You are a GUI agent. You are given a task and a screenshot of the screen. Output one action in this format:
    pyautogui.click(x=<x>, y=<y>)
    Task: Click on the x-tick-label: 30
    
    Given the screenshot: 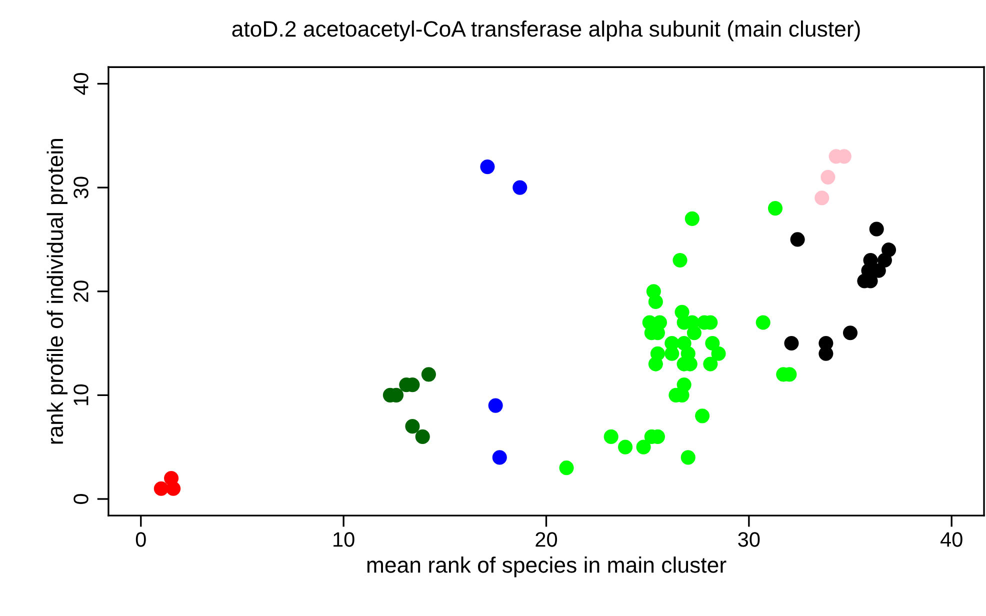 What is the action you would take?
    pyautogui.click(x=749, y=539)
    